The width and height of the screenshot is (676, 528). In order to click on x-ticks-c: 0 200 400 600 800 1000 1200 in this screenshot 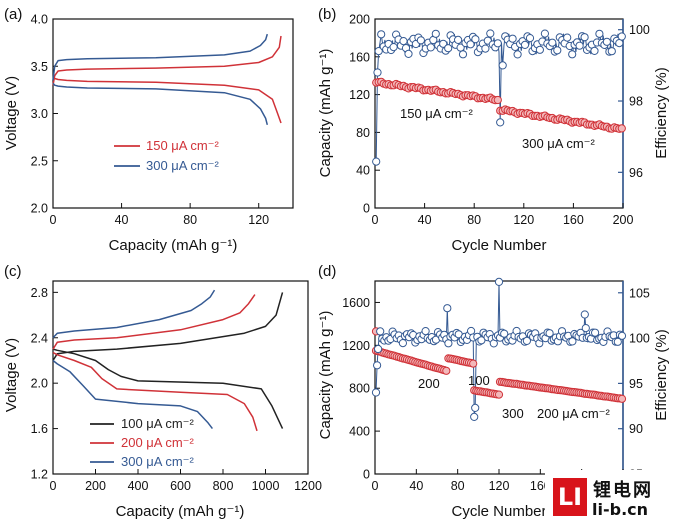, I will do `click(186, 481)`.